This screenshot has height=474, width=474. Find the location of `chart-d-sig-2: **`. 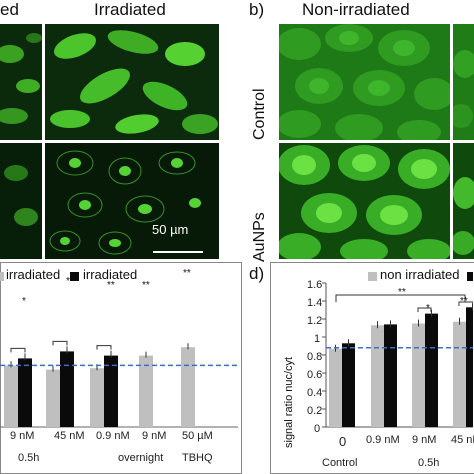

chart-d-sig-2: ** is located at coordinates (464, 301).